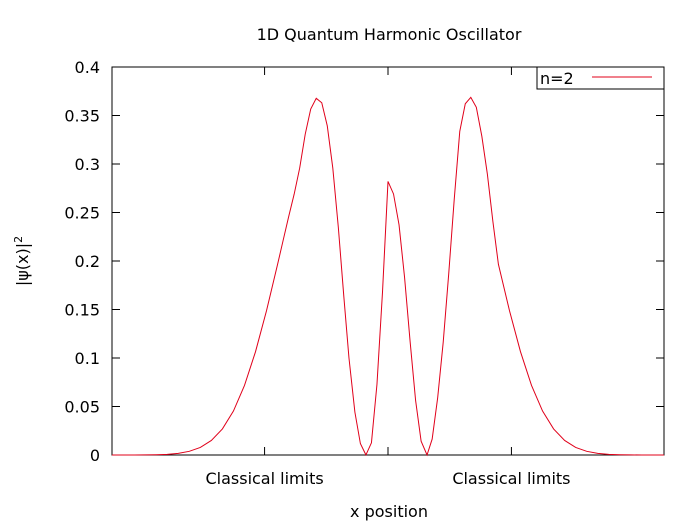 This screenshot has height=525, width=700. I want to click on y-tick-label: 0.1, so click(87, 358).